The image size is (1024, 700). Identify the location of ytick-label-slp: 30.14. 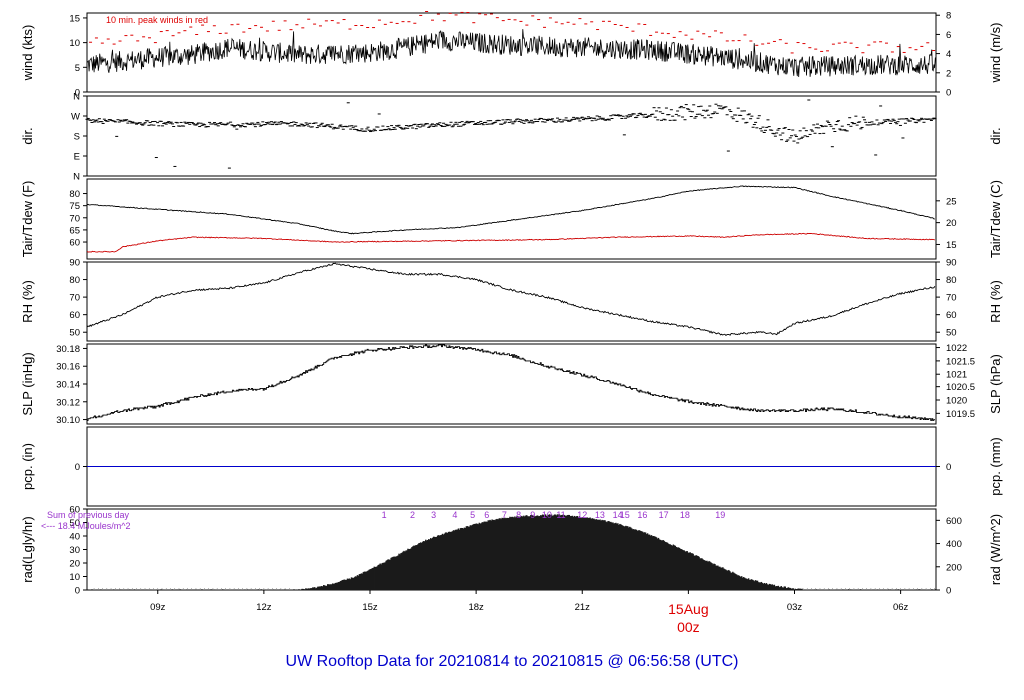
(68, 385).